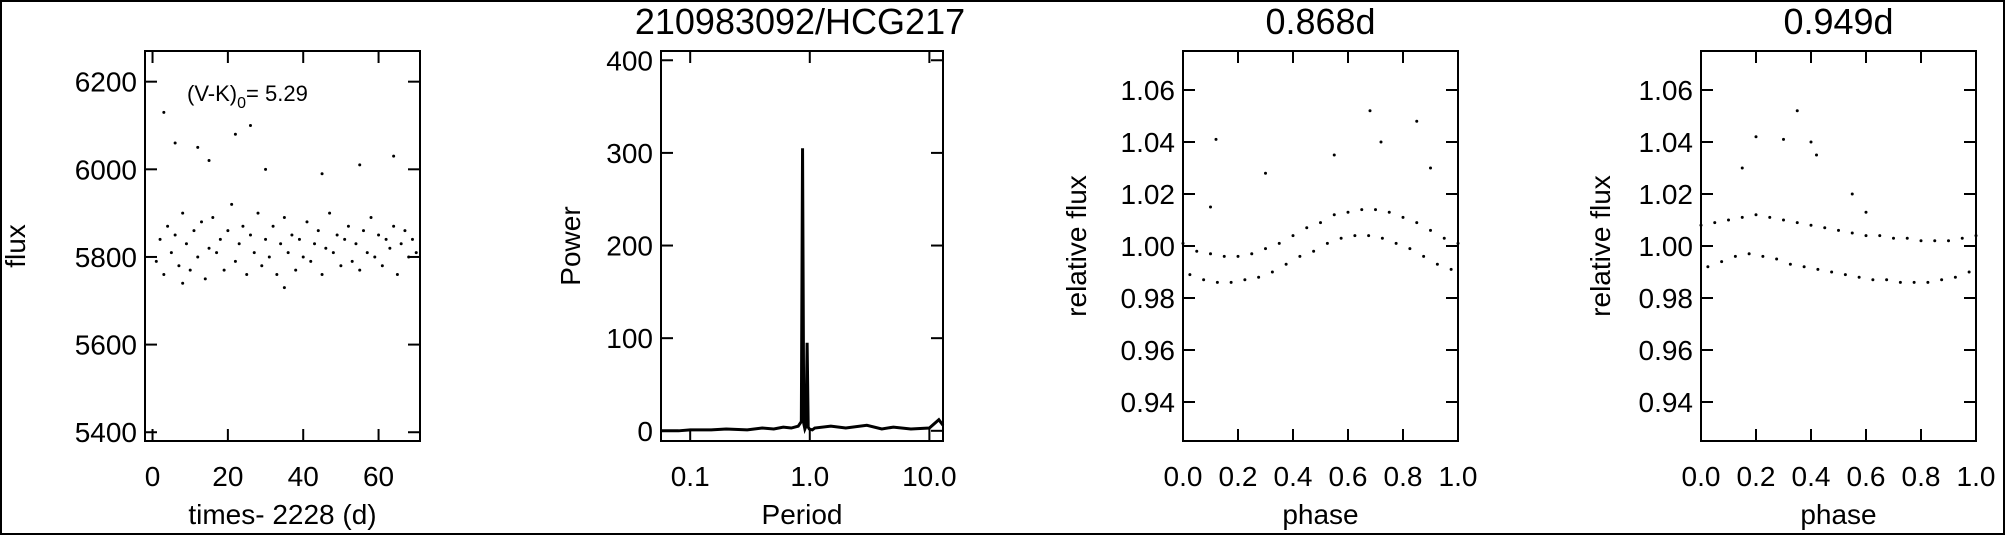  Describe the element at coordinates (570, 245) in the screenshot. I see `y-axis-label: Power` at that location.